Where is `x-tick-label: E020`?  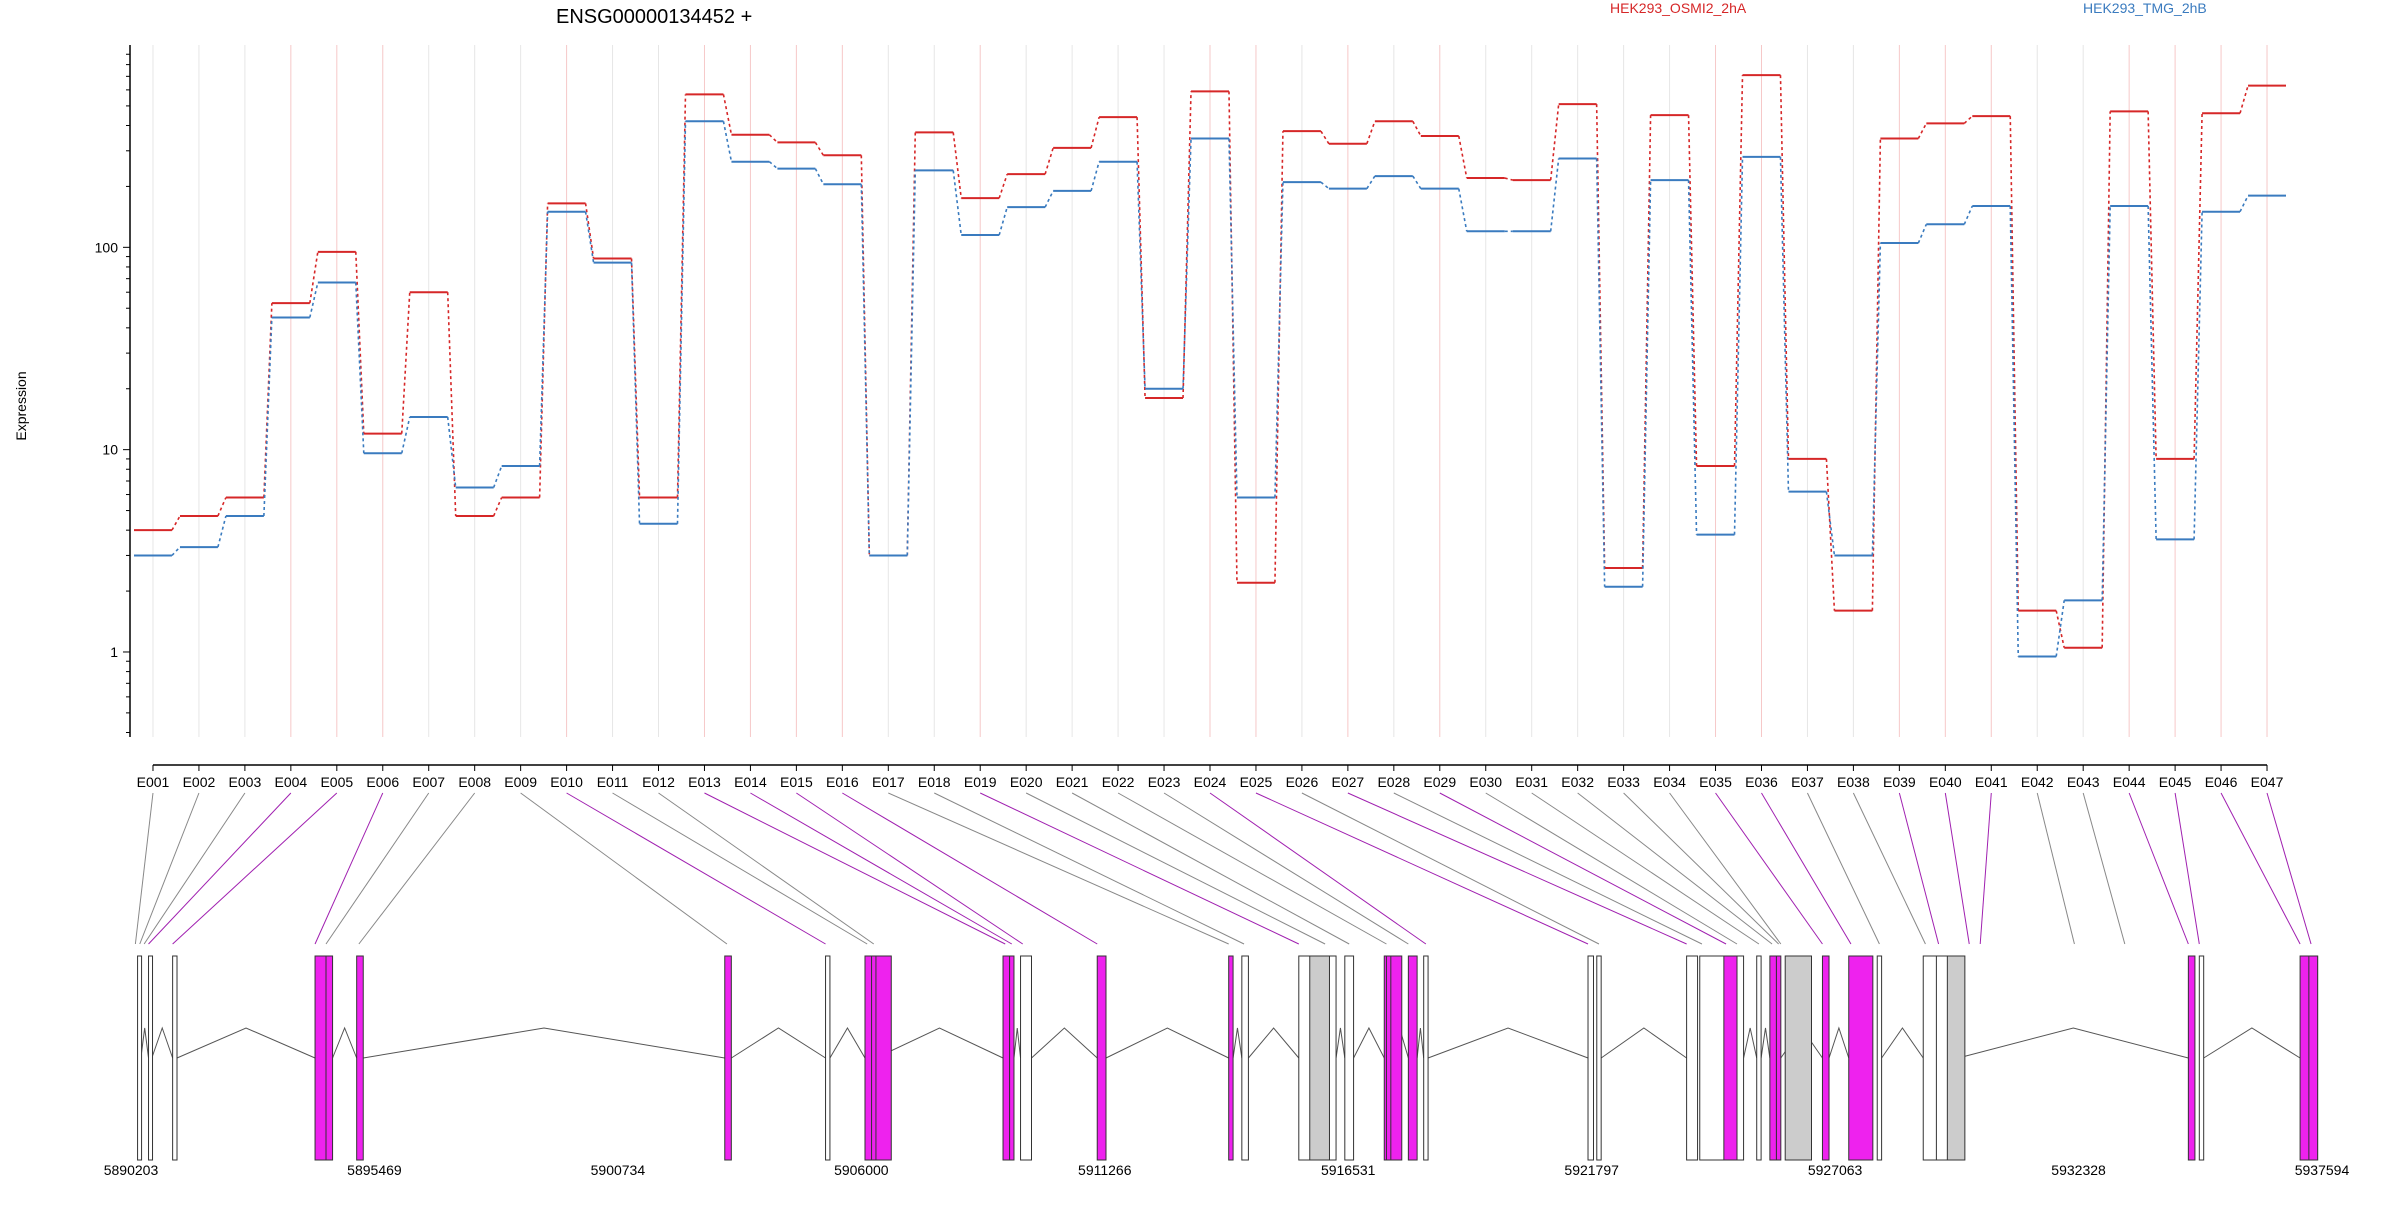 x-tick-label: E020 is located at coordinates (1026, 782).